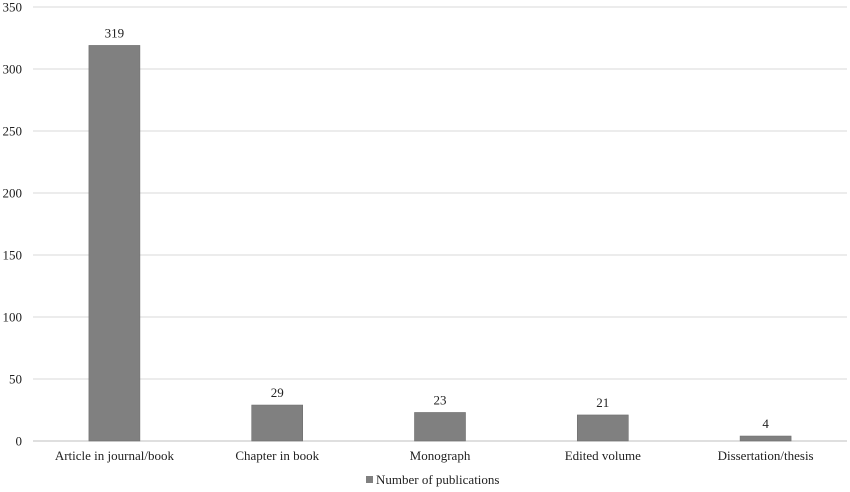 This screenshot has height=492, width=850. What do you see at coordinates (765, 423) in the screenshot?
I see `bar-value-label: 4` at bounding box center [765, 423].